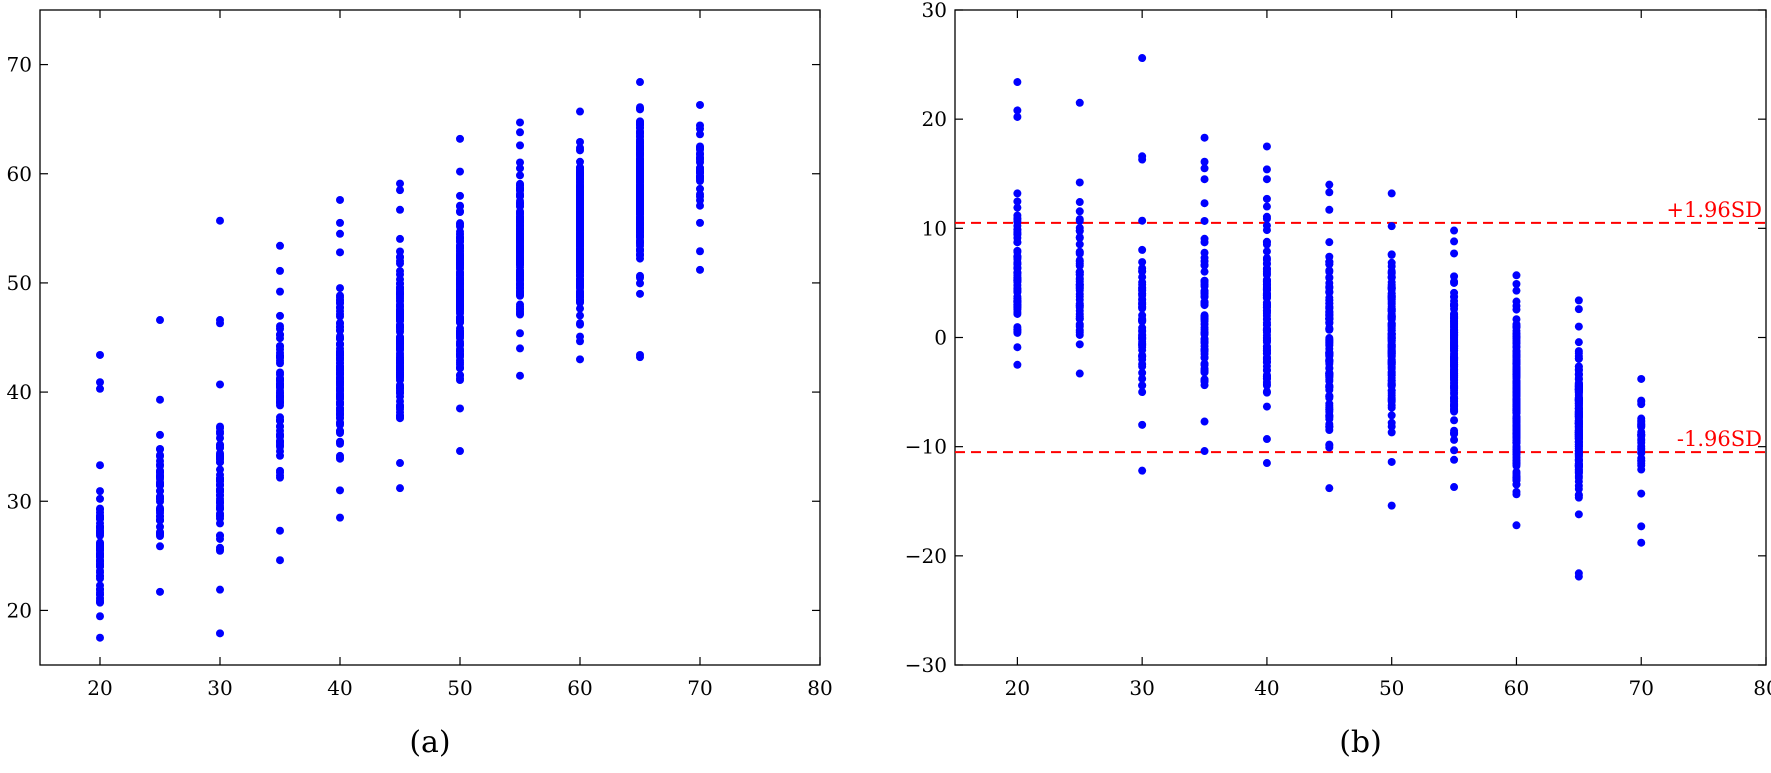 This screenshot has height=773, width=1771. I want to click on y-tick-label: 60, so click(19, 174).